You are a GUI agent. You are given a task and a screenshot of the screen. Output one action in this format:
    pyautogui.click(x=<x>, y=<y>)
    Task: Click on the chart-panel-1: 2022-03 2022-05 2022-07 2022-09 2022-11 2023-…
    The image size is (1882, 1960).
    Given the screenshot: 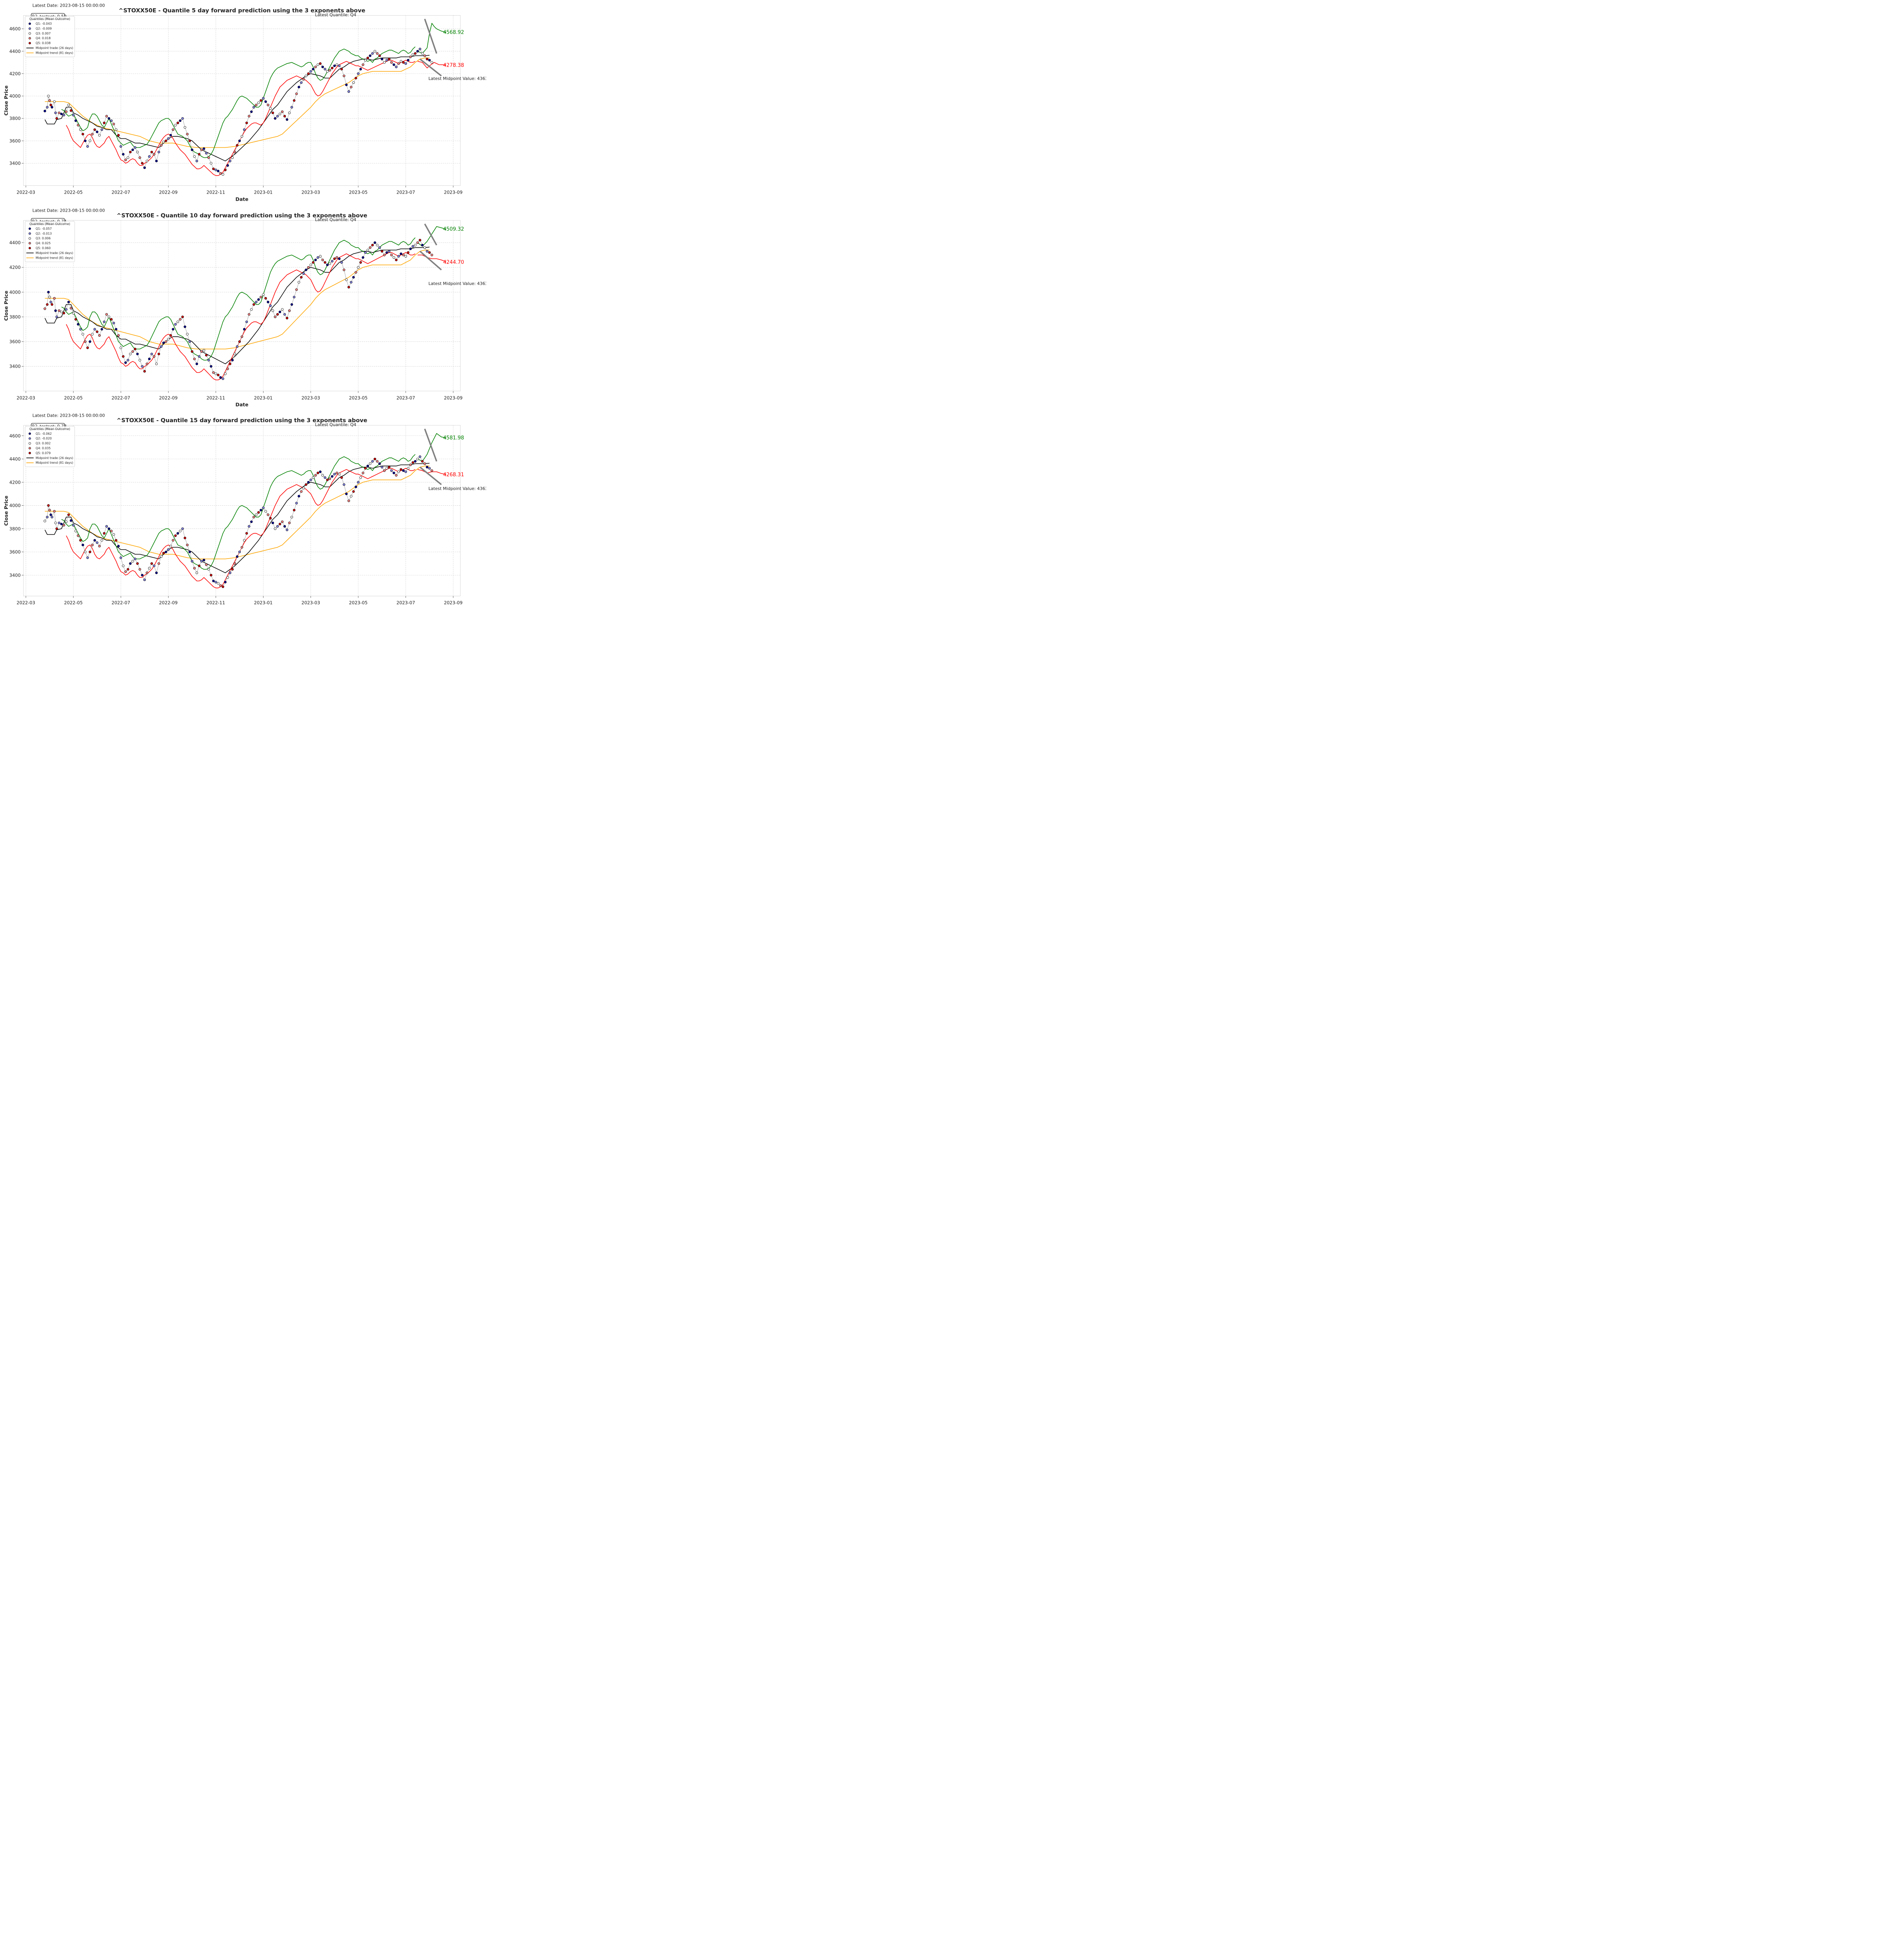 What is the action you would take?
    pyautogui.click(x=244, y=102)
    